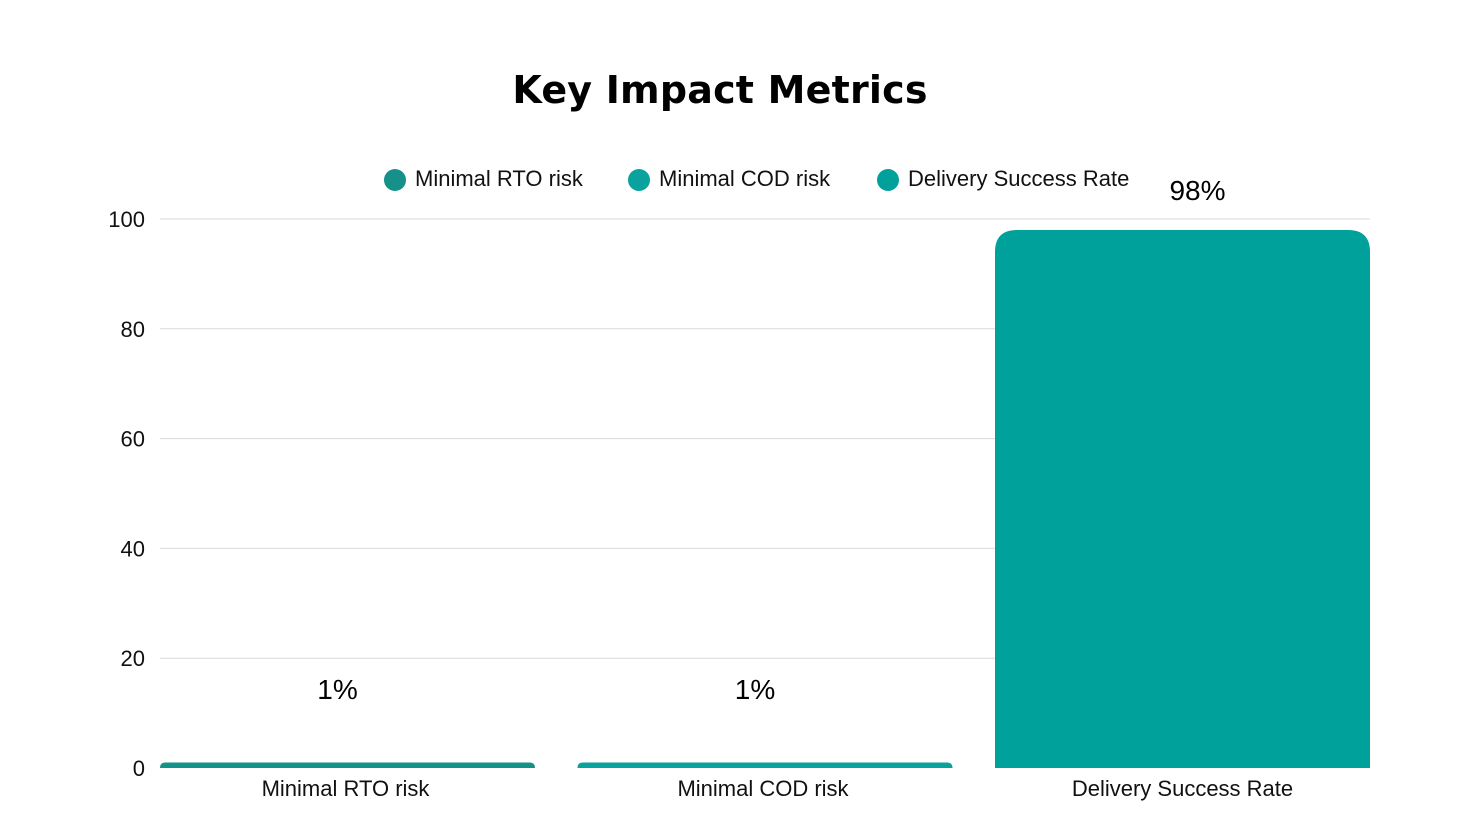  What do you see at coordinates (133, 329) in the screenshot?
I see `y-tick-label: 80` at bounding box center [133, 329].